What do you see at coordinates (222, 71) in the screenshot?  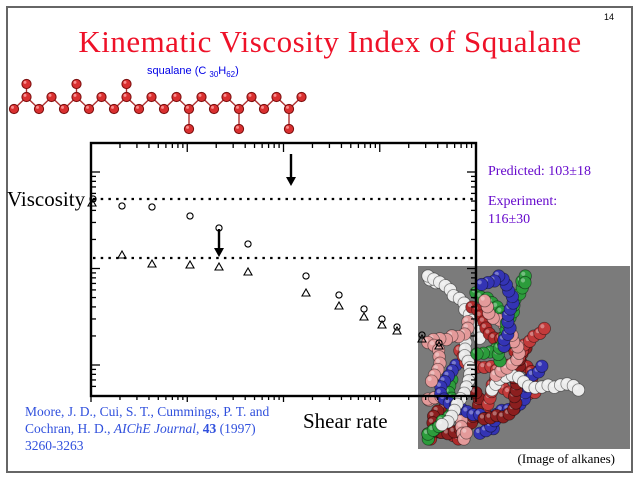 I see `formula-text-h: H` at bounding box center [222, 71].